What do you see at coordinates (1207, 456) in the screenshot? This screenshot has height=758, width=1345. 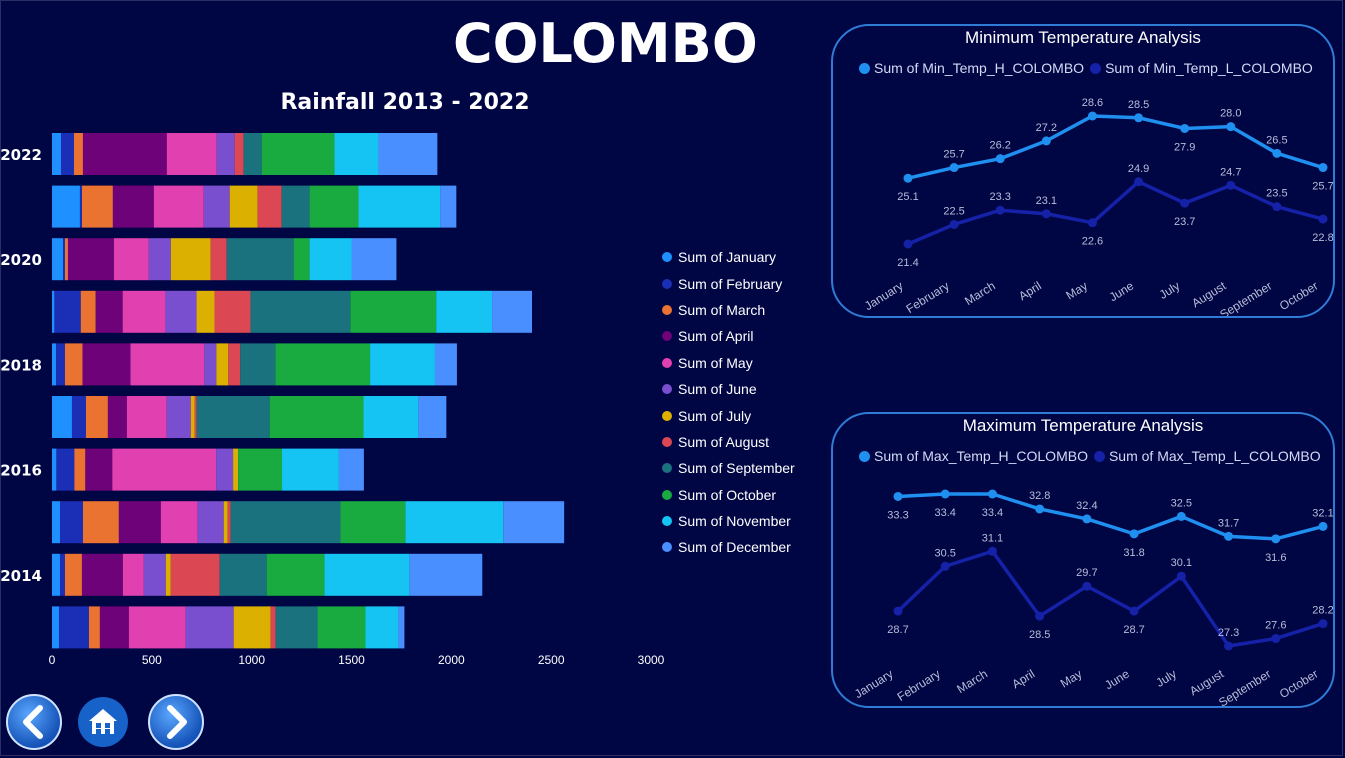 I see `legend-item: Sum of Max_Temp_L_COLOMBO` at bounding box center [1207, 456].